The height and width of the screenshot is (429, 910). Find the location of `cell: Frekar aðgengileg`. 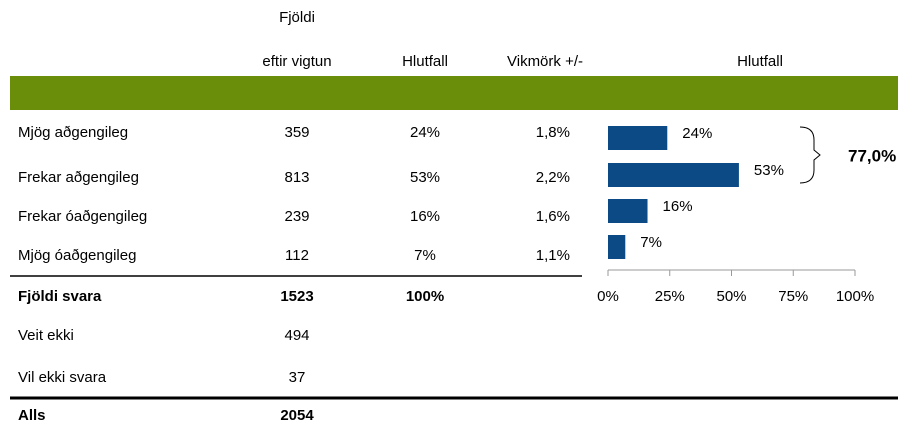

cell: Frekar aðgengileg is located at coordinates (78, 177).